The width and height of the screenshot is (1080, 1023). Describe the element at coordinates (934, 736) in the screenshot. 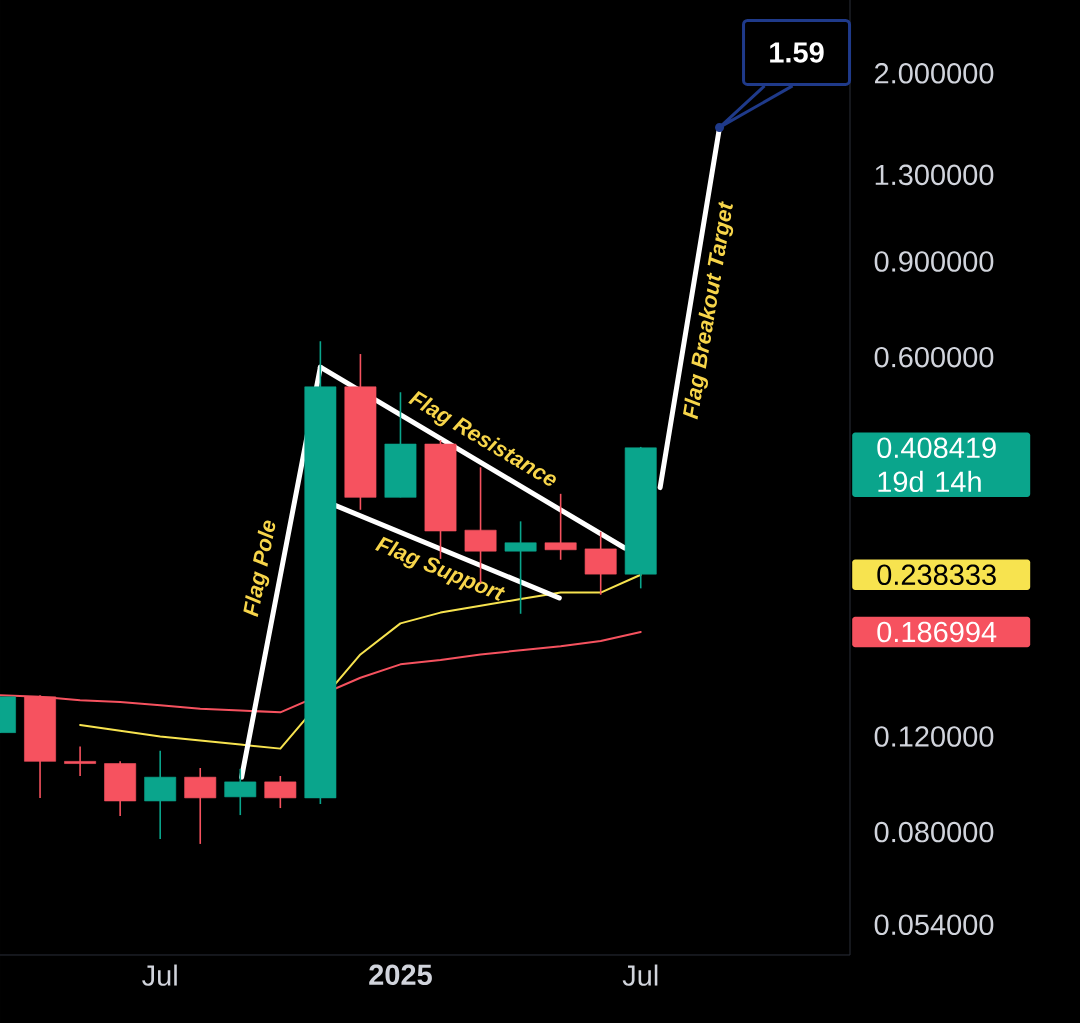

I see `y-tick-label: 0.120000` at that location.